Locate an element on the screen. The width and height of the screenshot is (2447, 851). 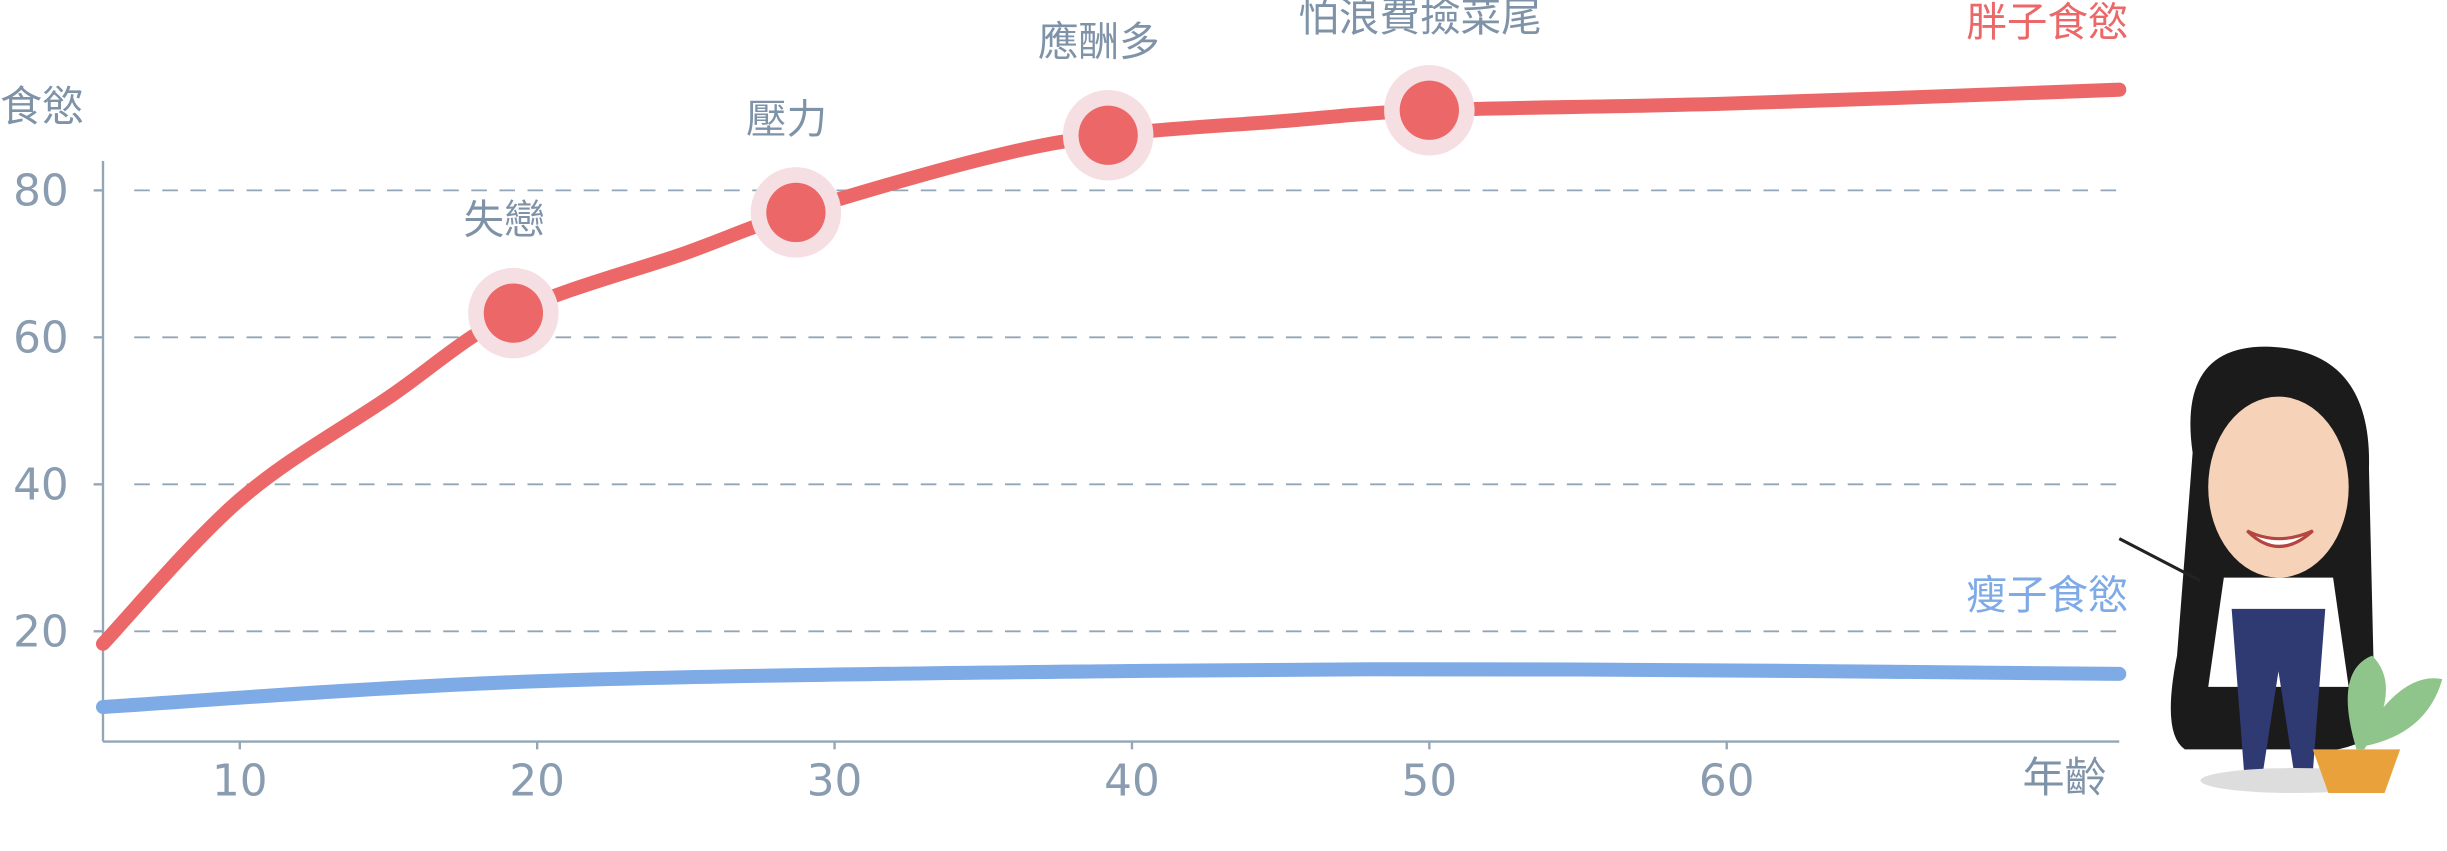
y-tick-label: 40 is located at coordinates (41, 484).